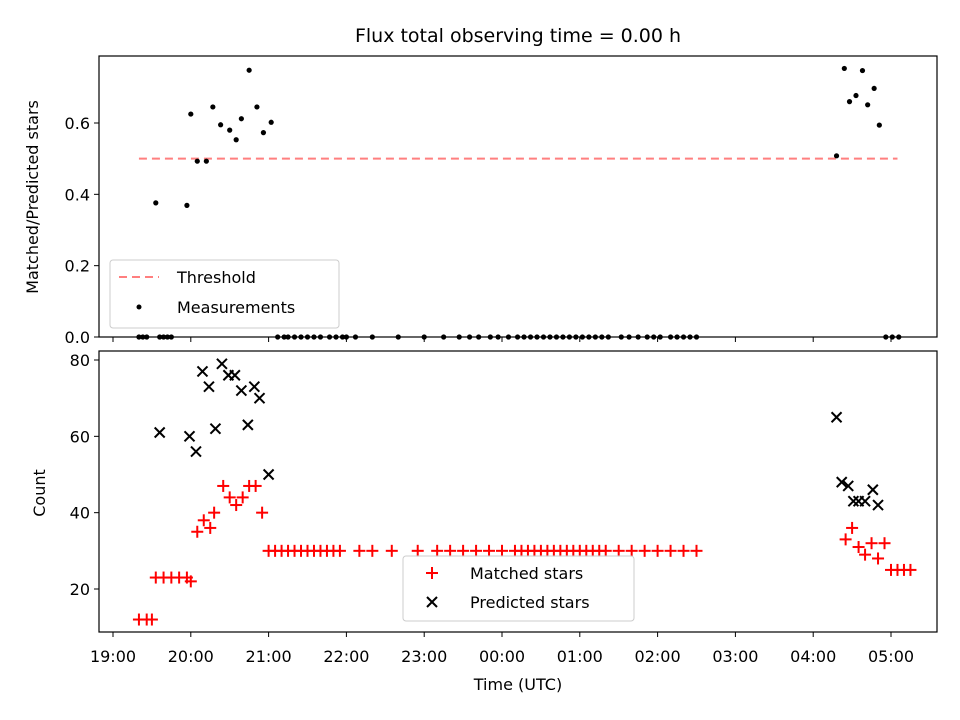 Image resolution: width=960 pixels, height=720 pixels. I want to click on legend-predicted-label: Predicted stars, so click(530, 602).